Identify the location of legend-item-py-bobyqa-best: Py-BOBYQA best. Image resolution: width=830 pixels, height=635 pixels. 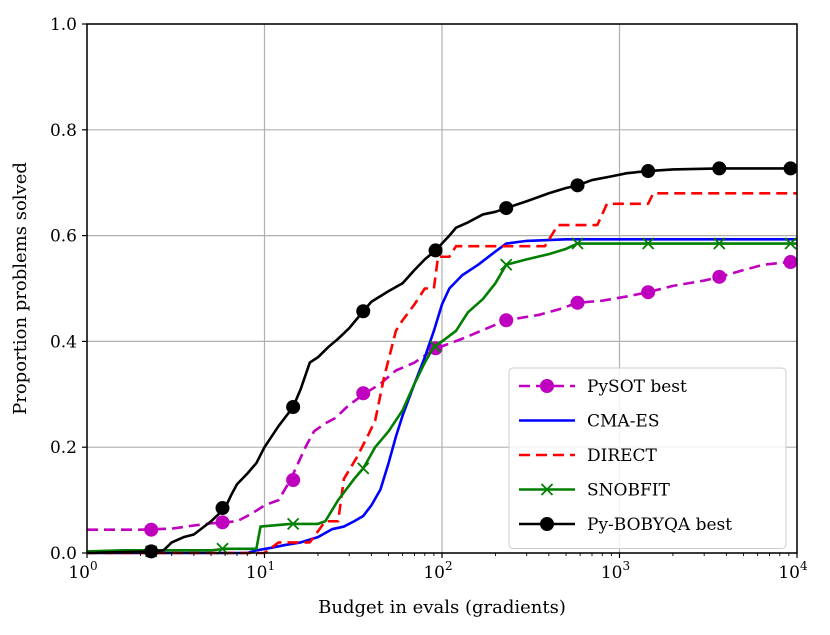
(625, 525).